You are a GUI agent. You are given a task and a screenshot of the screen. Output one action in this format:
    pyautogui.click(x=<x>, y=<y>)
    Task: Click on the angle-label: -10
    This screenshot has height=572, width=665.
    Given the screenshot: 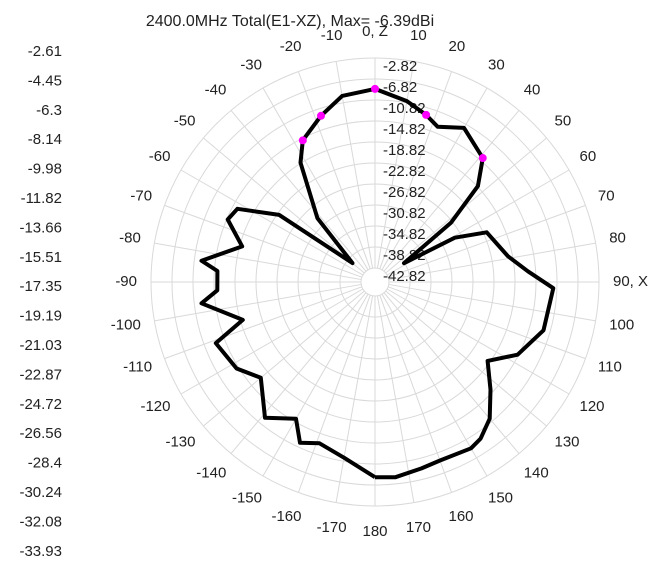 What is the action you would take?
    pyautogui.click(x=332, y=35)
    